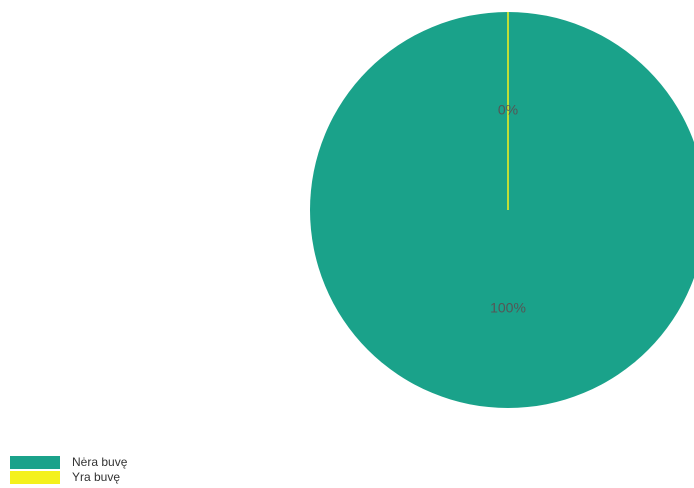 This screenshot has height=488, width=694. What do you see at coordinates (68, 477) in the screenshot?
I see `legend-item-yra-buve: Yra buvę` at bounding box center [68, 477].